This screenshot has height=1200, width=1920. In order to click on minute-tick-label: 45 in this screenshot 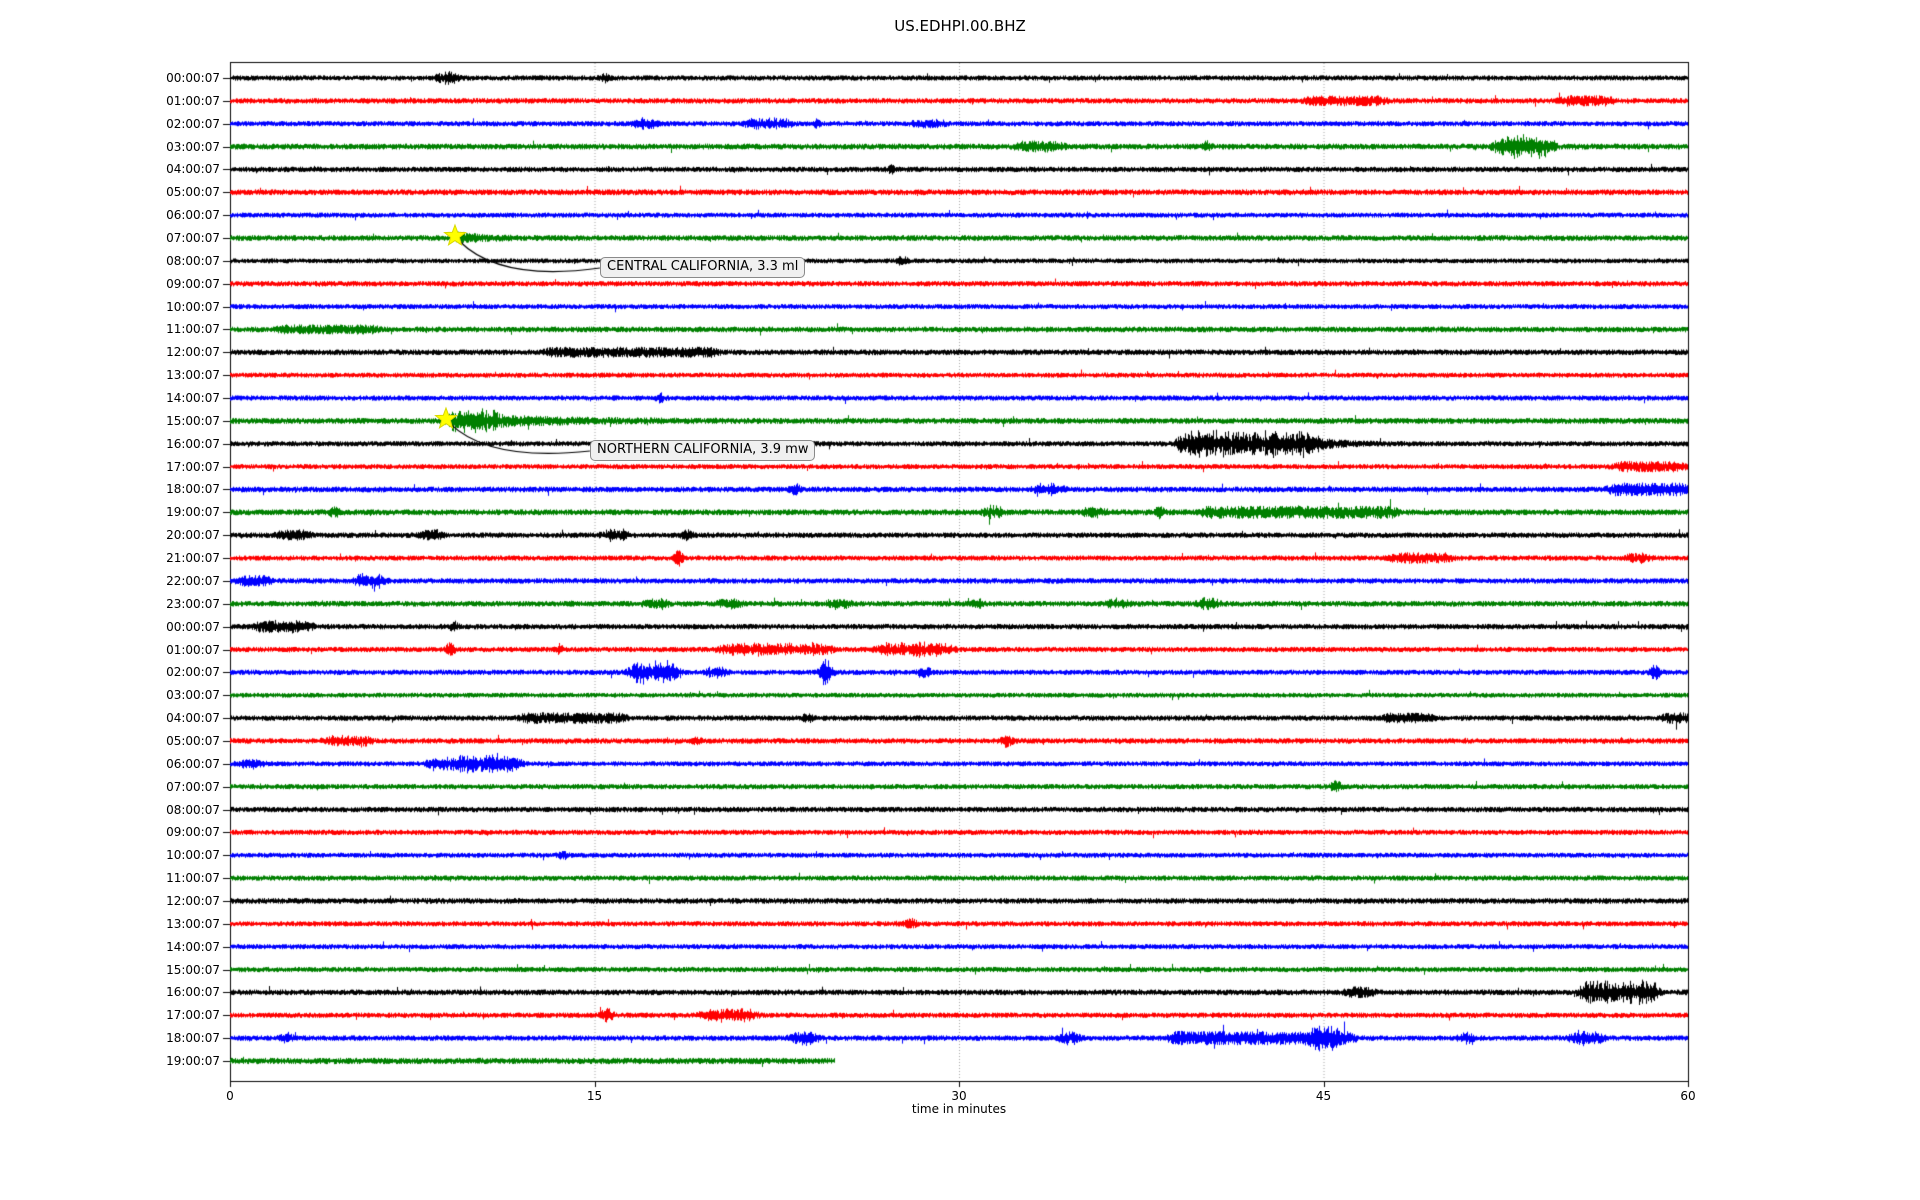, I will do `click(1323, 1096)`.